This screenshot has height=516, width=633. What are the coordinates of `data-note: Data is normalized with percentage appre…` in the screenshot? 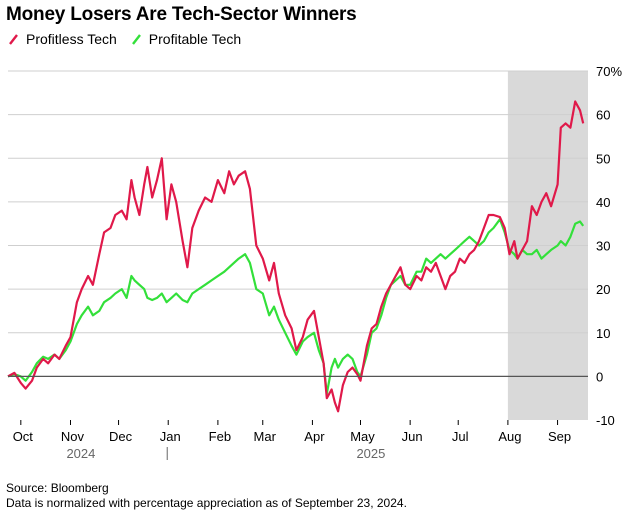 It's located at (206, 503).